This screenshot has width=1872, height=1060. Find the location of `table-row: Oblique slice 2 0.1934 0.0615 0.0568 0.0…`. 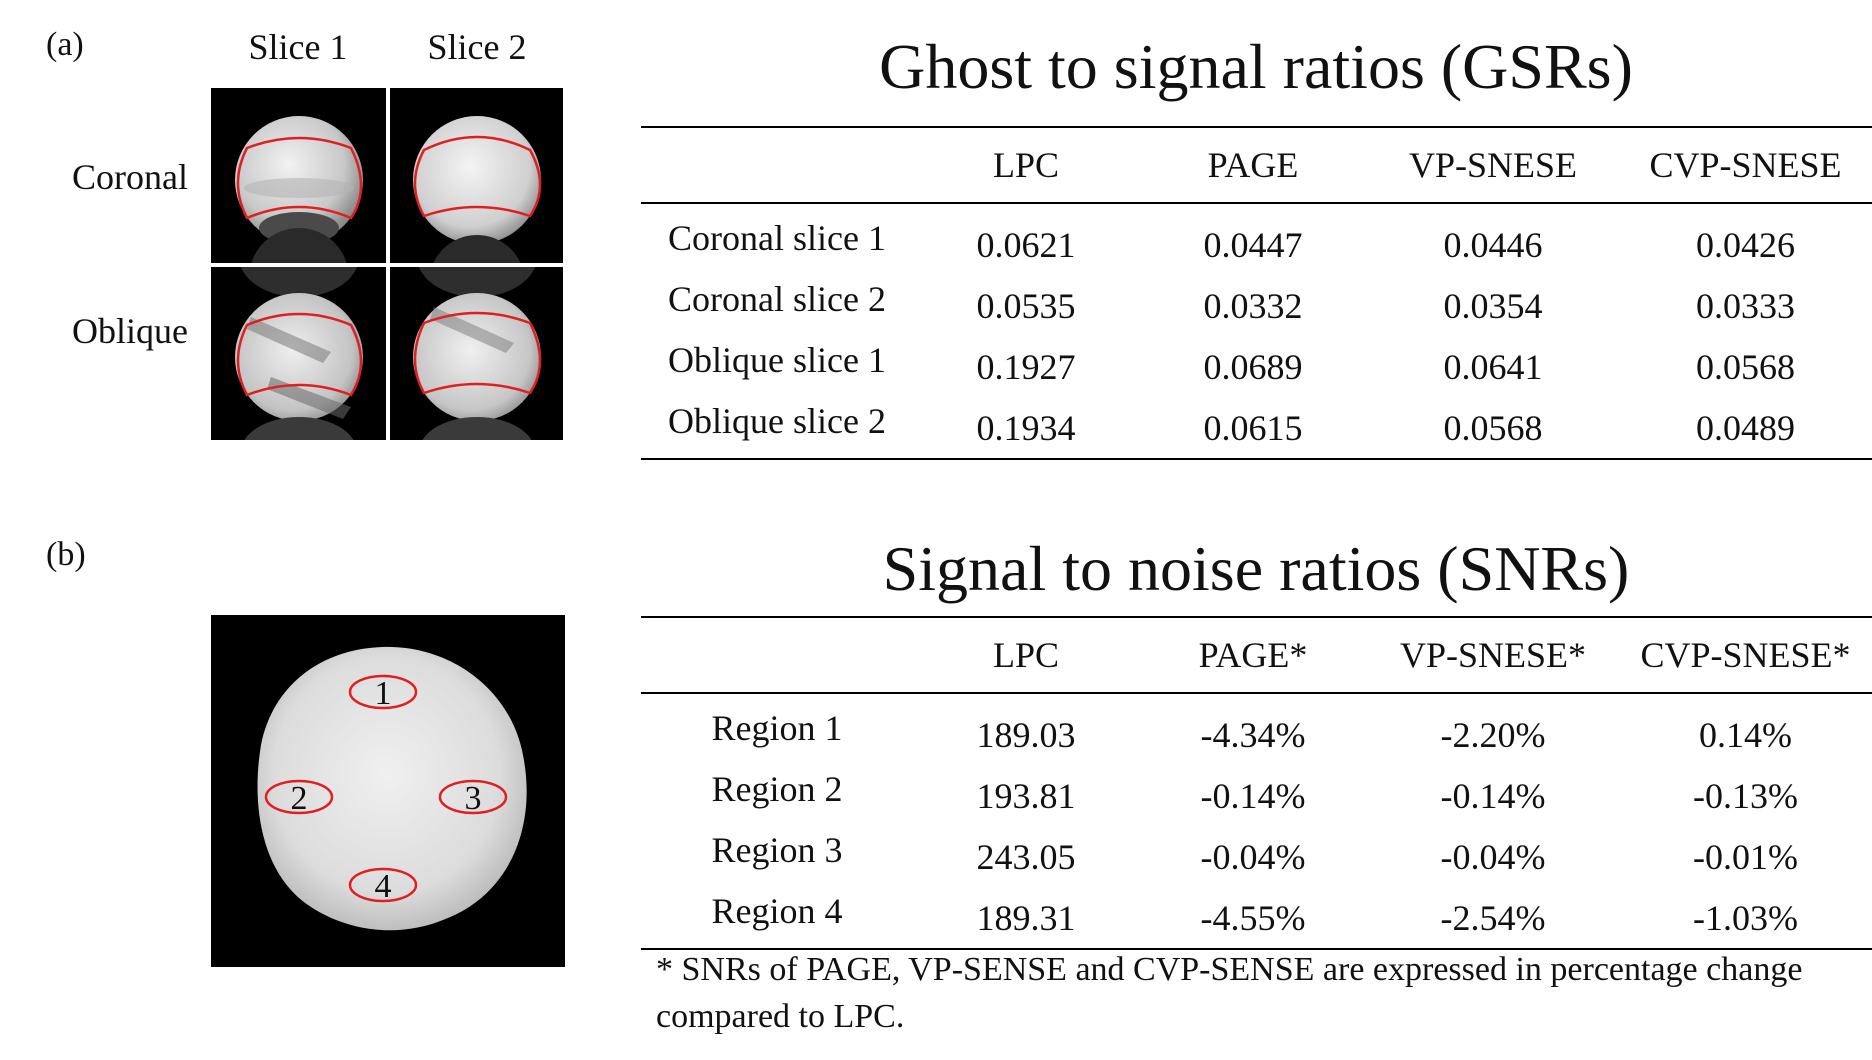

table-row: Oblique slice 2 0.1934 0.0615 0.0568 0.0… is located at coordinates (1256, 428).